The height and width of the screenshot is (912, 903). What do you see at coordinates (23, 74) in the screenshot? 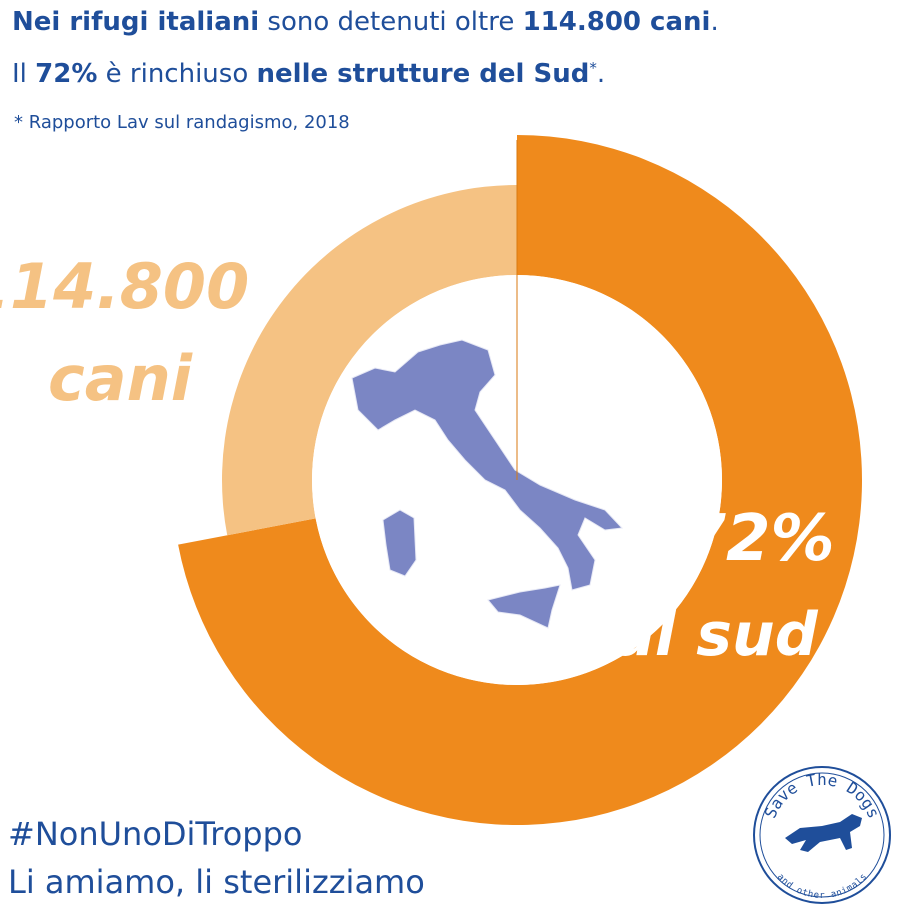
I see `title-run: Il` at bounding box center [23, 74].